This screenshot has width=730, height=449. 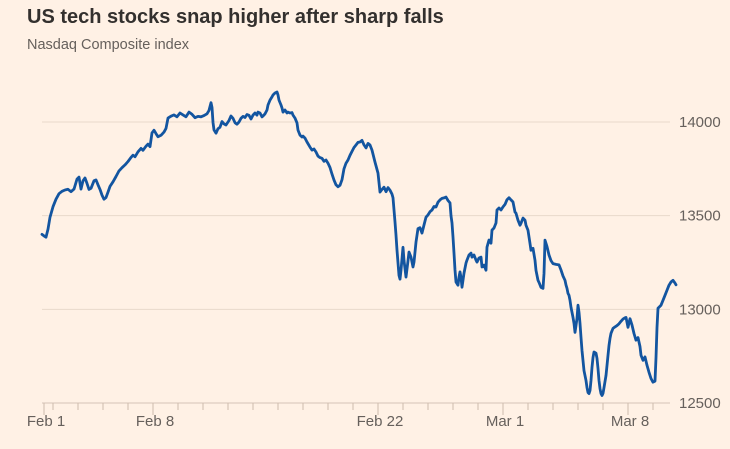 I want to click on y-axis-label: 13000, so click(x=700, y=309).